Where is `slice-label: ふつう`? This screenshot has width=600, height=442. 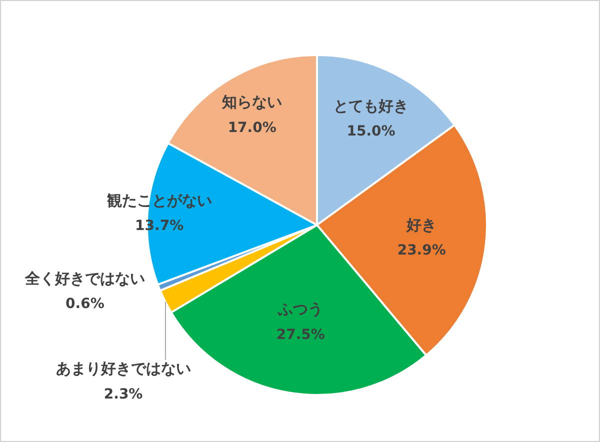
slice-label: ふつう is located at coordinates (300, 309).